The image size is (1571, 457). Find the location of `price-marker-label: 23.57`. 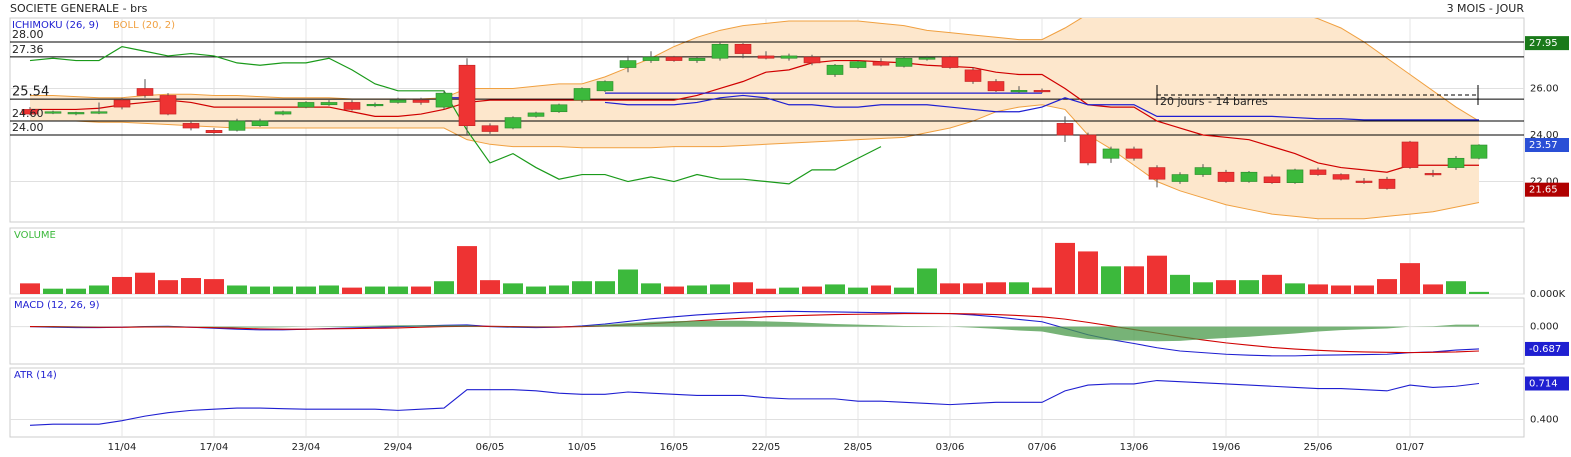

price-marker-label: 23.57 is located at coordinates (1543, 145).